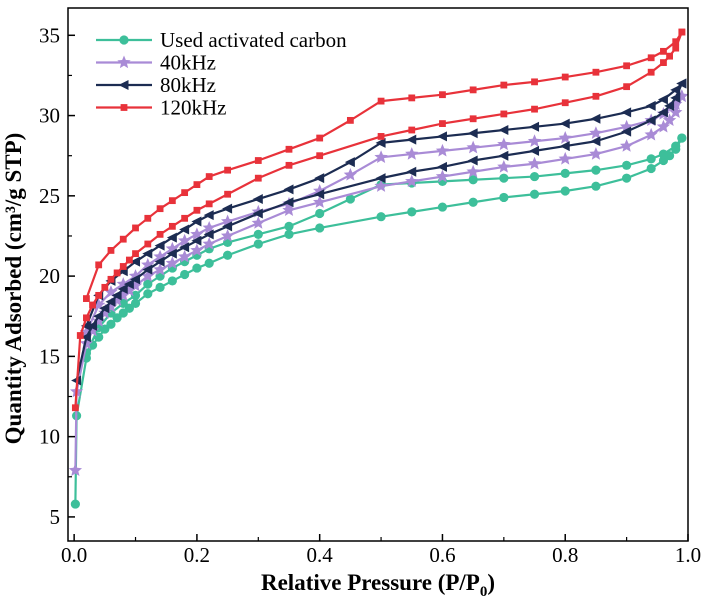 The height and width of the screenshot is (599, 710). Describe the element at coordinates (484, 591) in the screenshot. I see `x-axis-title-subscript: 0` at that location.